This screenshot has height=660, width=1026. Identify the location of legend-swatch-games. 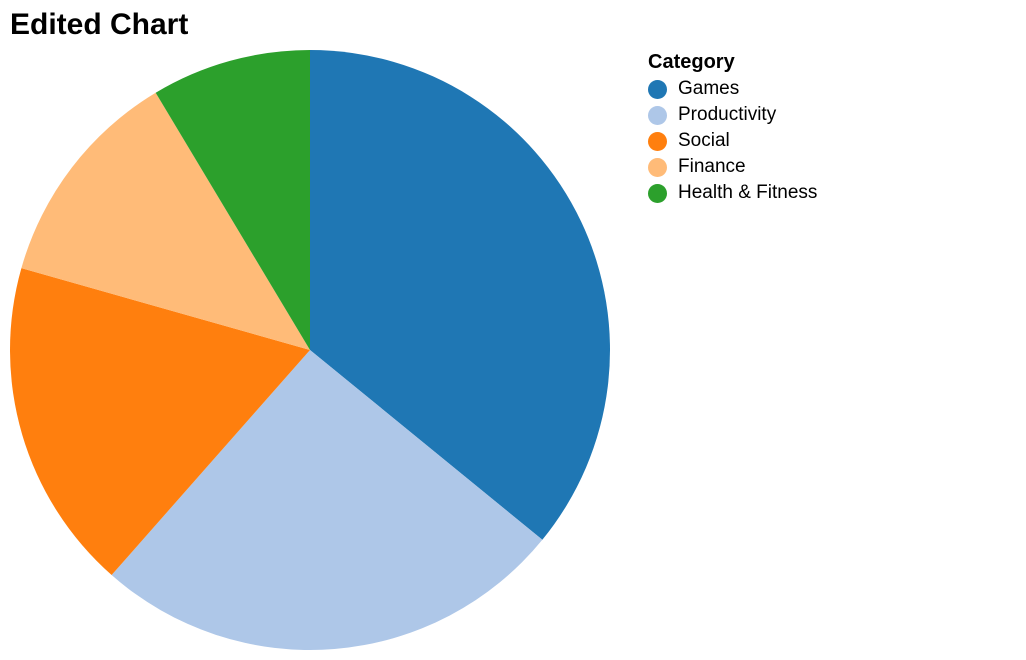
(657, 89).